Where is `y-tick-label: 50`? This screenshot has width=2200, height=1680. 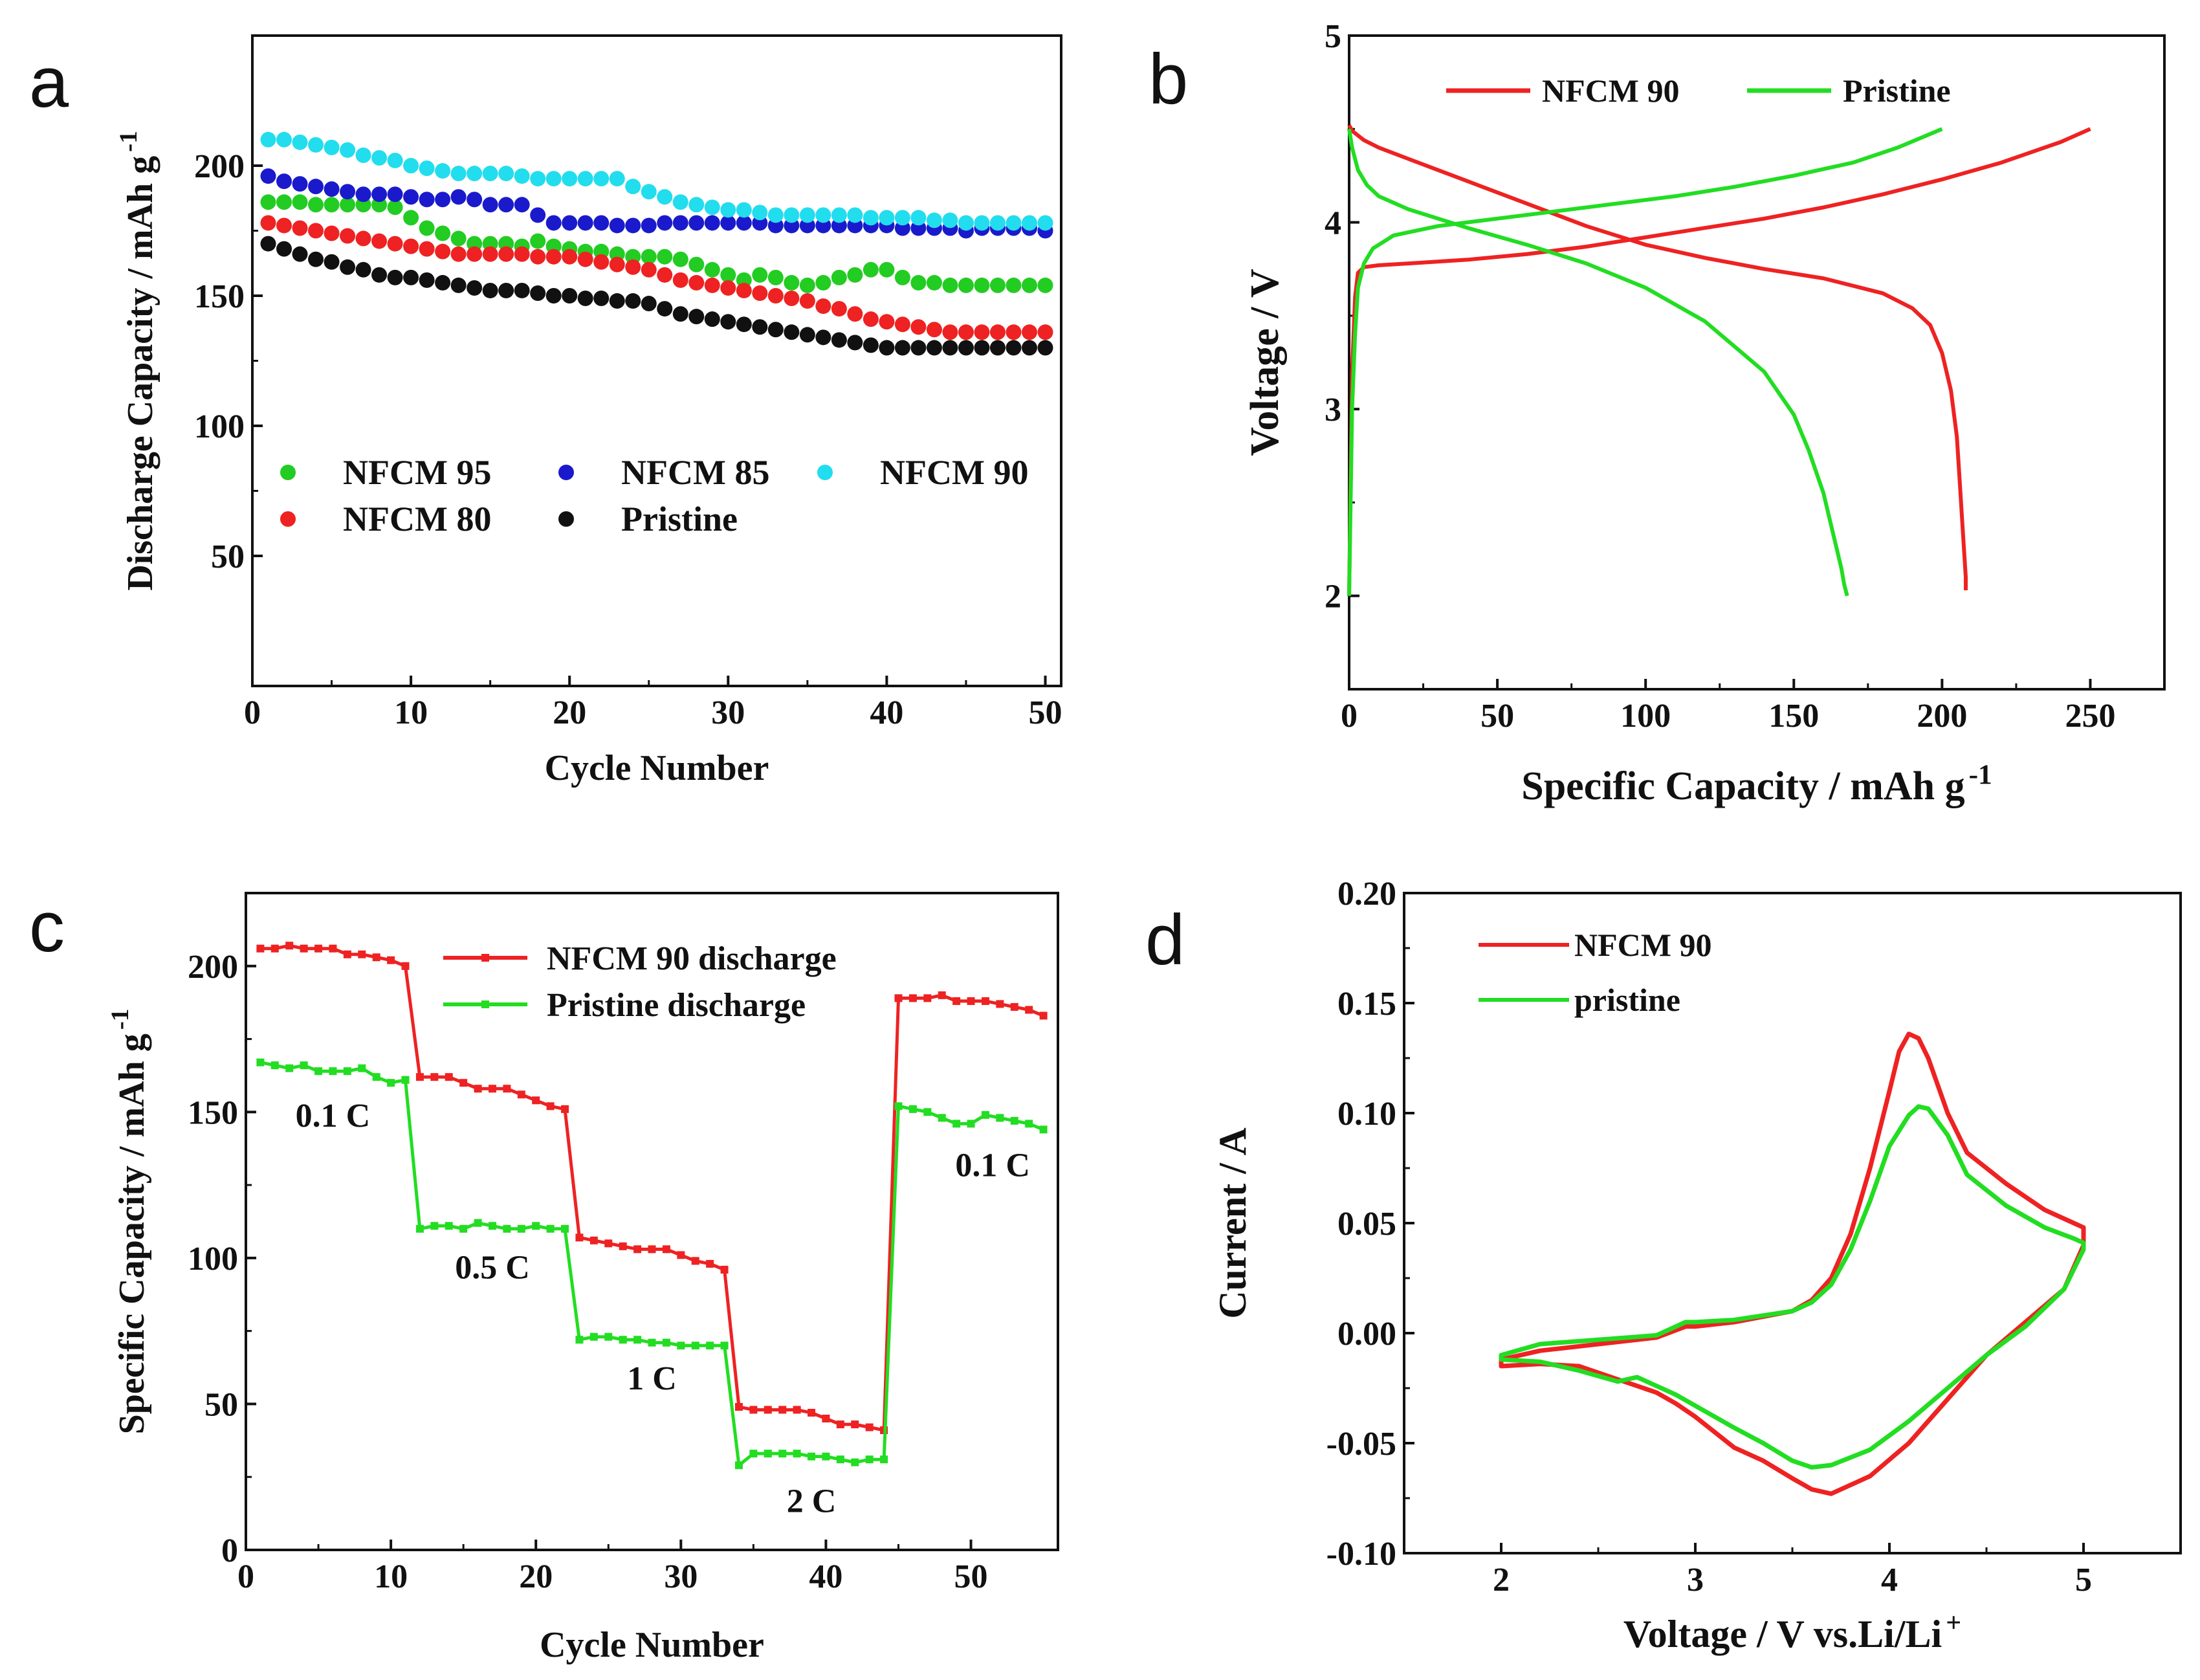
y-tick-label: 50 is located at coordinates (228, 557).